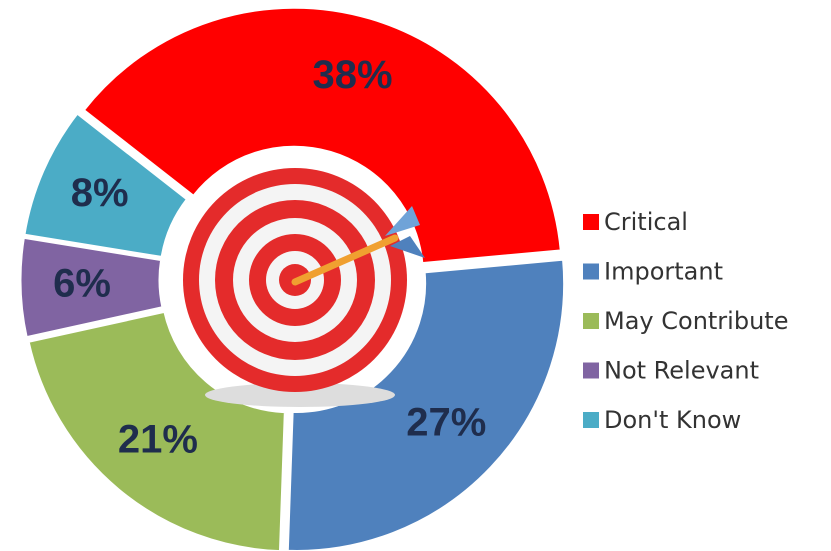  Describe the element at coordinates (304, 287) in the screenshot. I see `target-illustration` at that location.